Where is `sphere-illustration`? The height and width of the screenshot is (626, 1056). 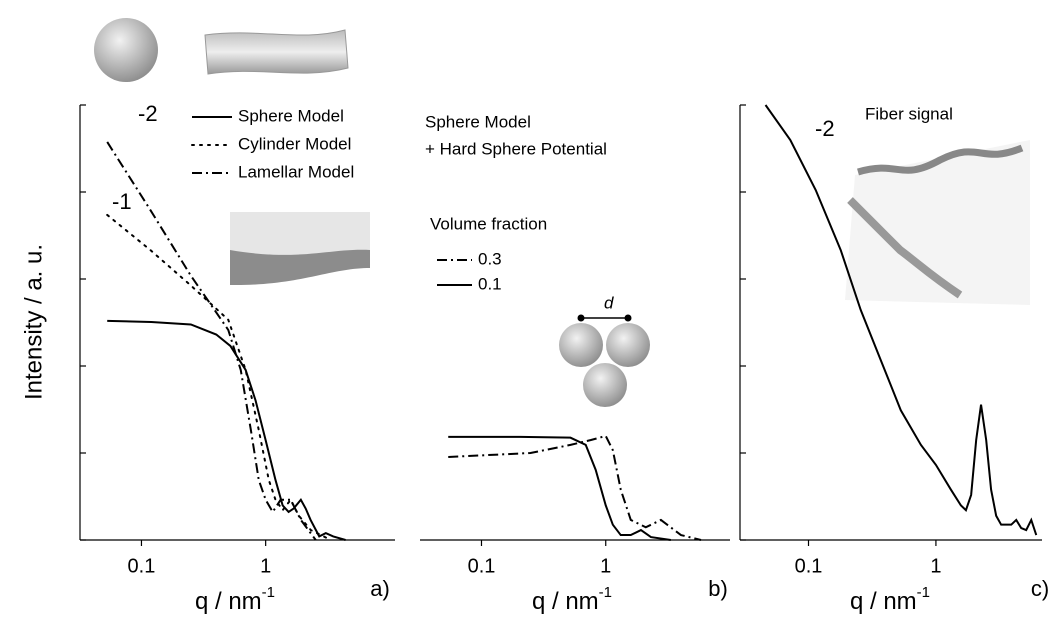
sphere-illustration is located at coordinates (126, 50).